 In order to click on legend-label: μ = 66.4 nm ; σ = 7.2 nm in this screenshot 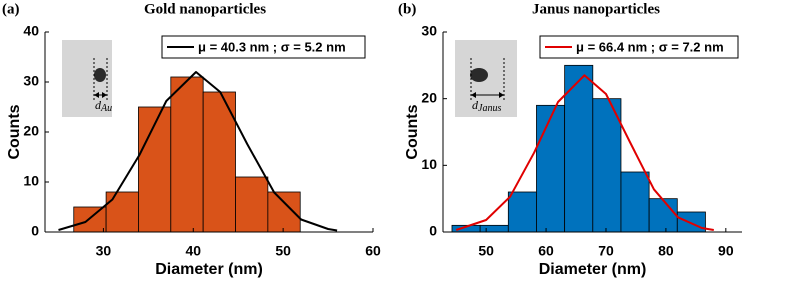, I will do `click(650, 46)`.